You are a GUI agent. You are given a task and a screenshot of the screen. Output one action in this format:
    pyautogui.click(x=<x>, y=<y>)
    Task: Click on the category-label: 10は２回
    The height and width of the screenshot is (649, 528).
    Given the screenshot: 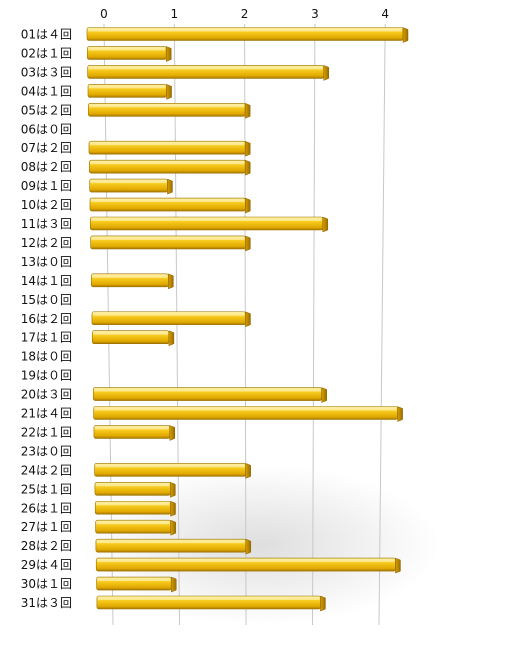 What is the action you would take?
    pyautogui.click(x=46, y=205)
    